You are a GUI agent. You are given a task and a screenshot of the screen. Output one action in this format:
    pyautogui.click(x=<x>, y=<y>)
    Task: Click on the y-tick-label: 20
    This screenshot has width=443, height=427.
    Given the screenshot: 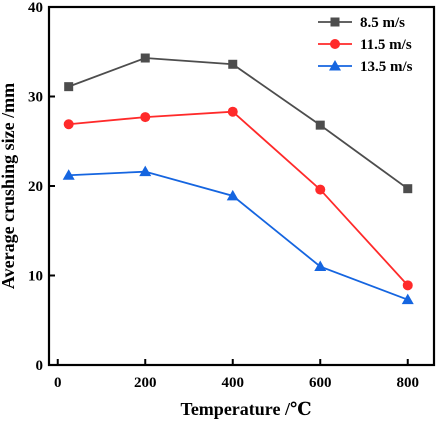 What is the action you would take?
    pyautogui.click(x=35, y=187)
    